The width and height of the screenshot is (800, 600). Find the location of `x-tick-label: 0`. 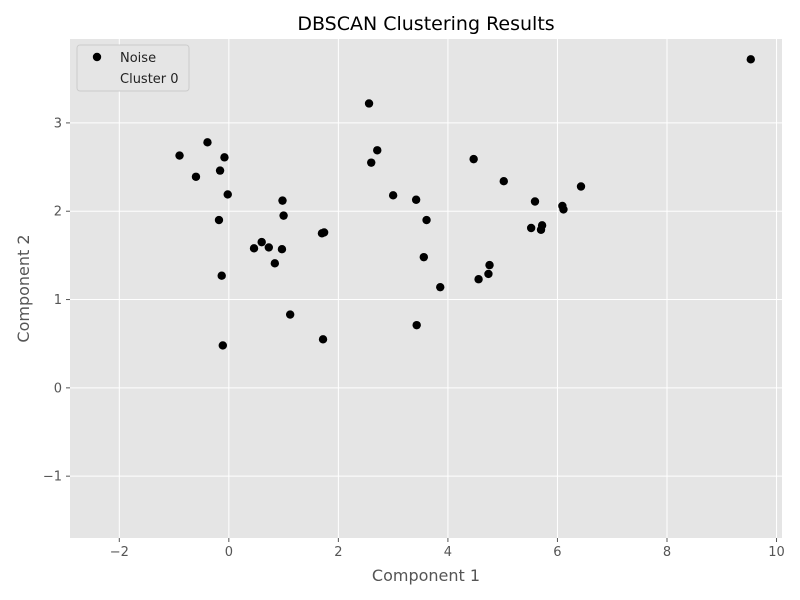

x-tick-label: 0 is located at coordinates (229, 552).